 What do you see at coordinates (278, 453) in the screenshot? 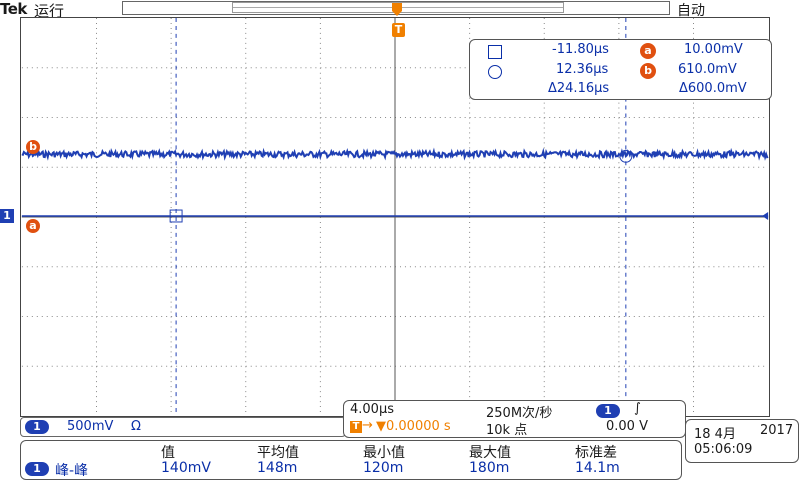
I see `stat-header-mean: 平均值` at bounding box center [278, 453].